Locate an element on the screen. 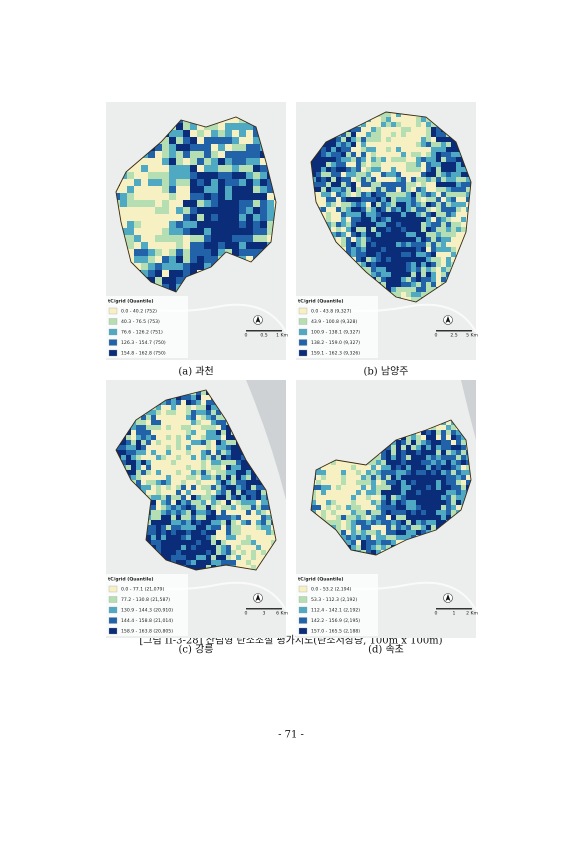  map-caption: (c) 강릉 is located at coordinates (196, 650).